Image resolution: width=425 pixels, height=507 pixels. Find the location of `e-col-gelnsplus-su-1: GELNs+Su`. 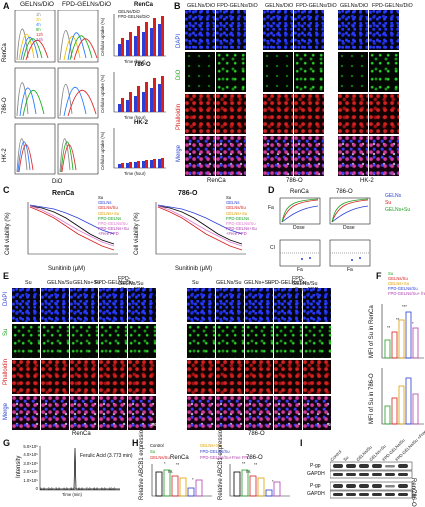

e-col-gelnsplus-su-1: GELNs+Su is located at coordinates (87, 283).